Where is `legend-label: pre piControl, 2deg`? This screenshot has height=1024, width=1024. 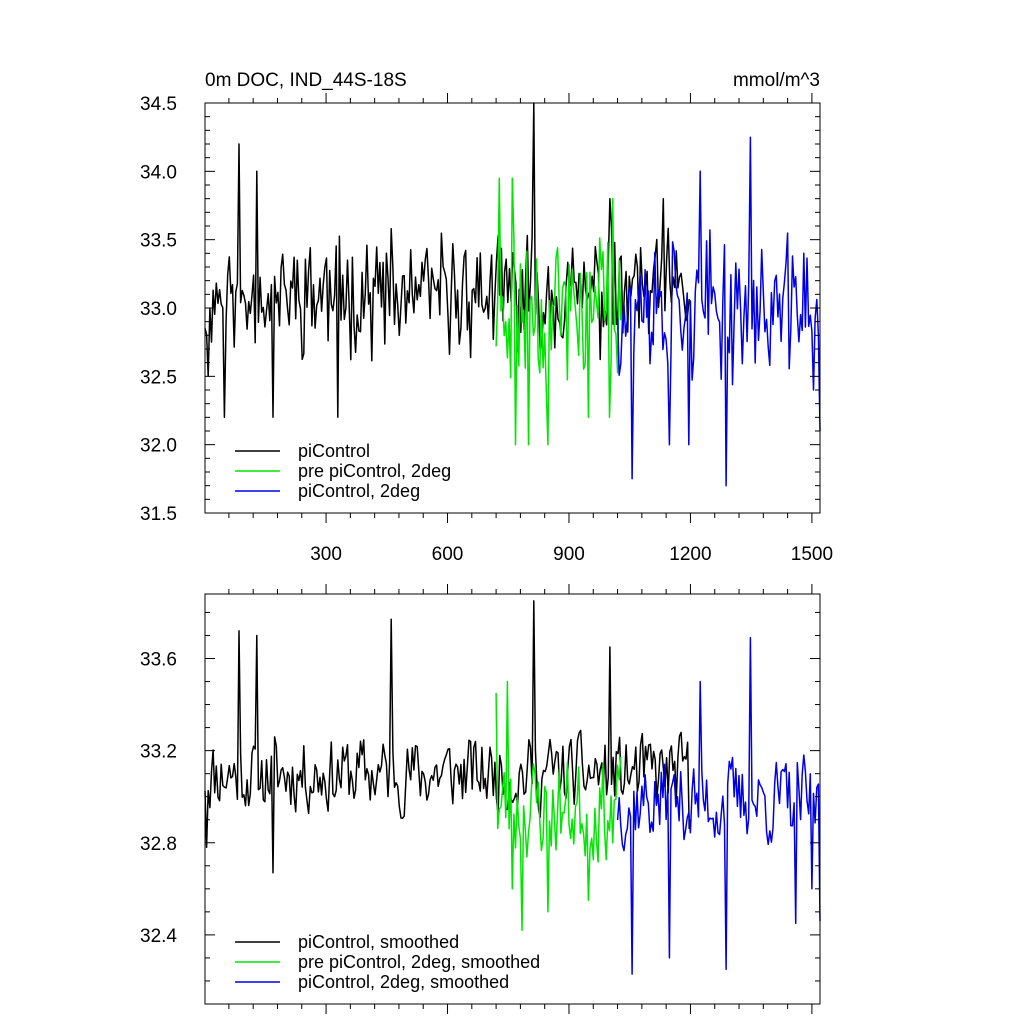
legend-label: pre piControl, 2deg is located at coordinates (374, 471).